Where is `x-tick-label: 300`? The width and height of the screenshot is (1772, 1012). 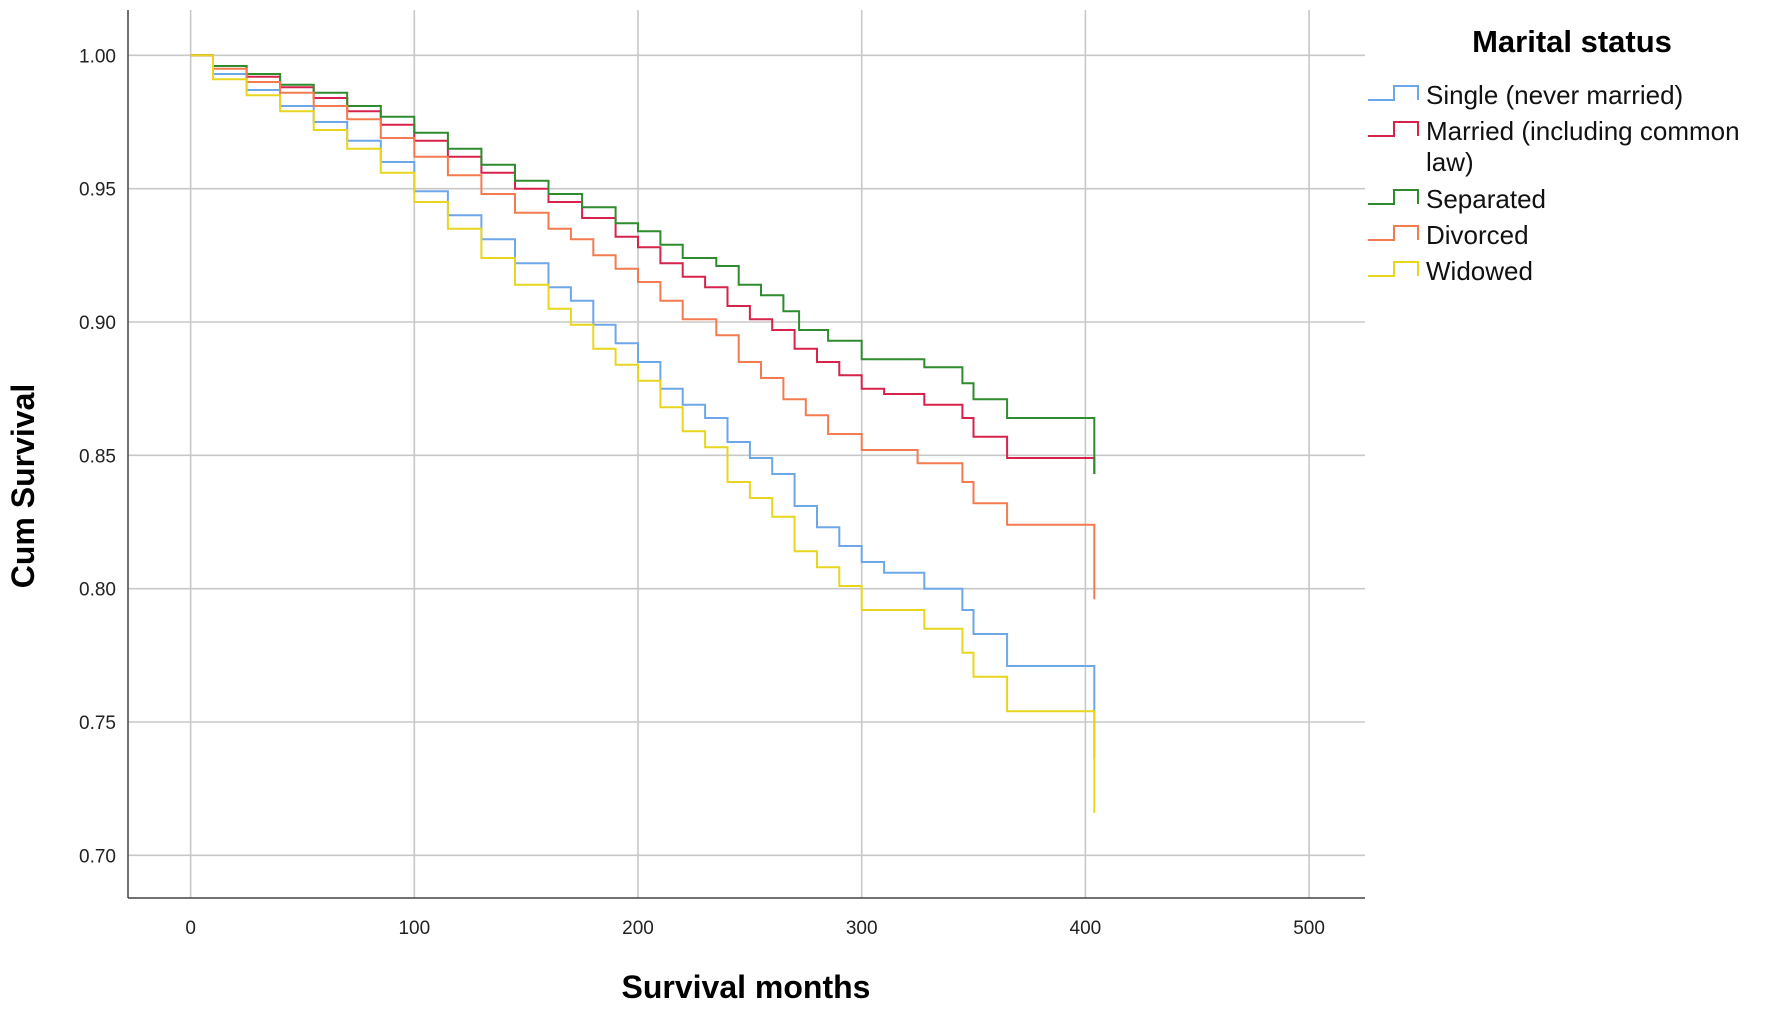 x-tick-label: 300 is located at coordinates (862, 928).